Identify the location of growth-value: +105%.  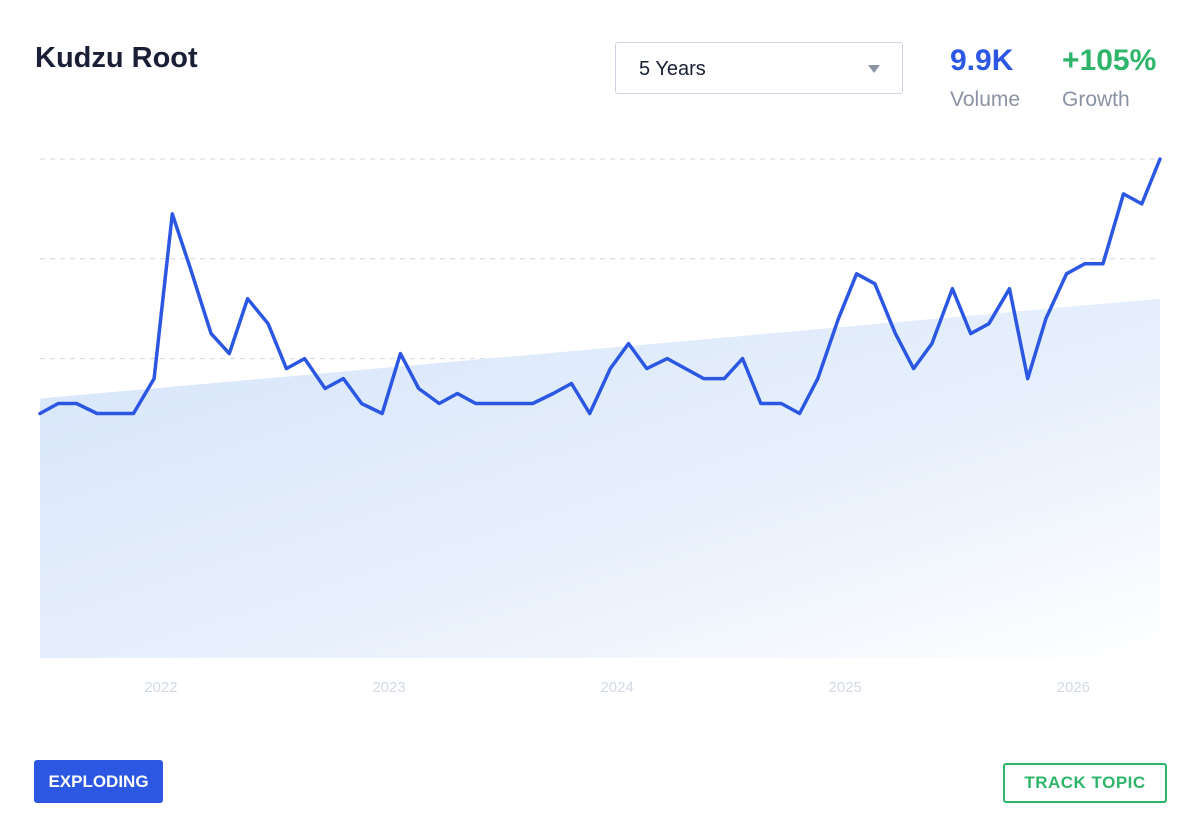
(1109, 60).